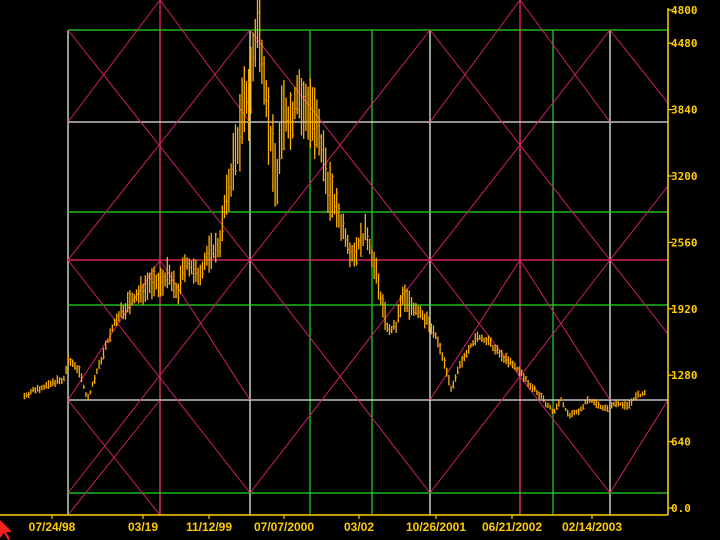  I want to click on x-tick-label: 07/07/2000, so click(284, 527).